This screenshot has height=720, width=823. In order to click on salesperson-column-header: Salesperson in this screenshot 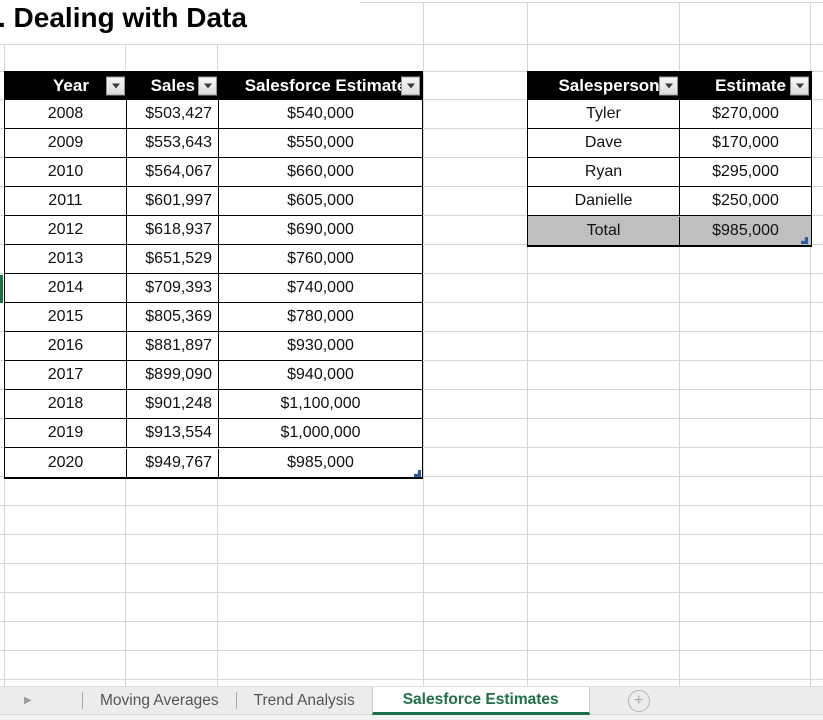, I will do `click(604, 85)`.